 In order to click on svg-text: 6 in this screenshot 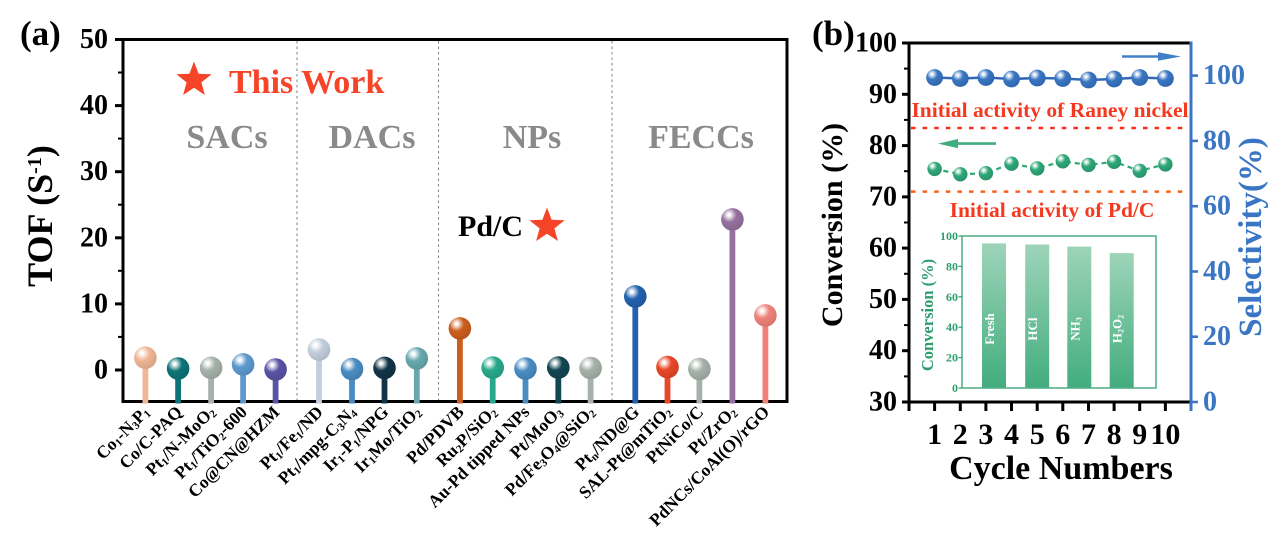, I will do `click(1062, 434)`.